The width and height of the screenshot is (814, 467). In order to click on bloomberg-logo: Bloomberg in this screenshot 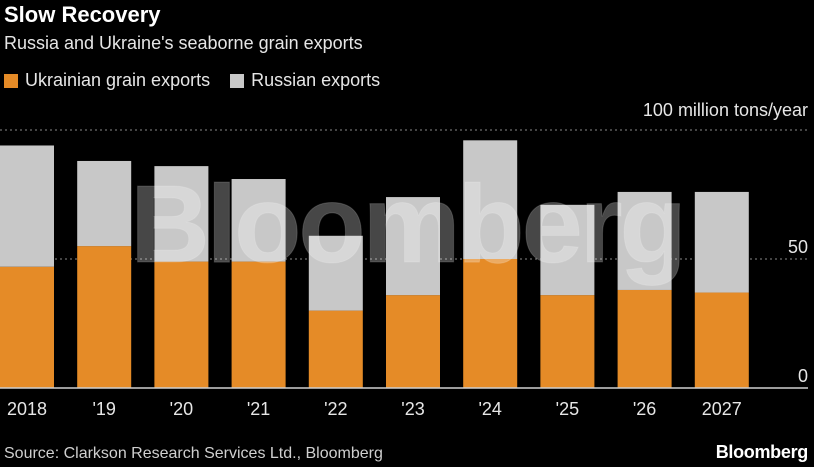, I will do `click(762, 452)`.